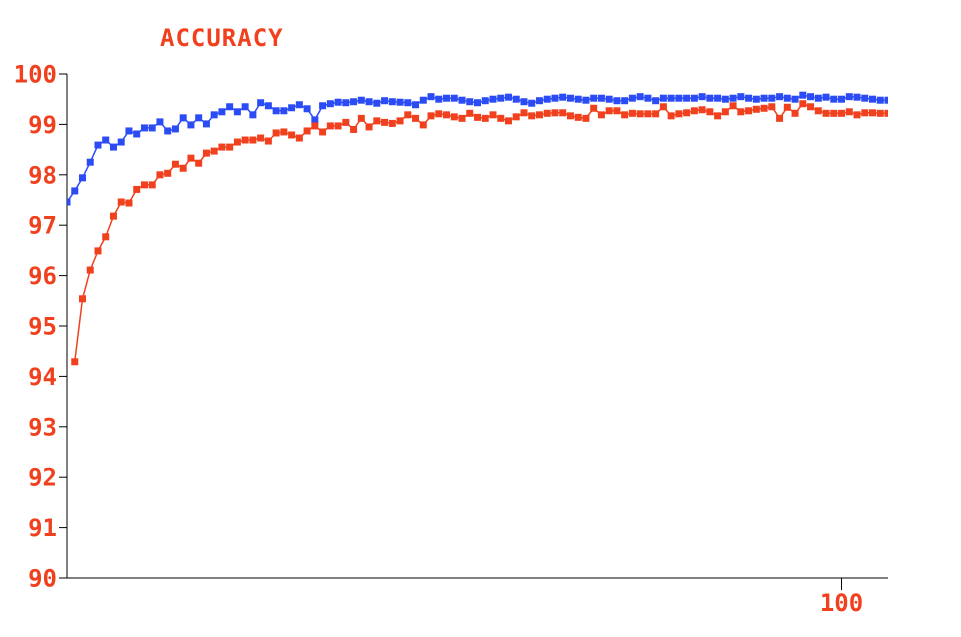 Image resolution: width=961 pixels, height=637 pixels. Describe the element at coordinates (42, 478) in the screenshot. I see `y-tick-label: 92` at that location.